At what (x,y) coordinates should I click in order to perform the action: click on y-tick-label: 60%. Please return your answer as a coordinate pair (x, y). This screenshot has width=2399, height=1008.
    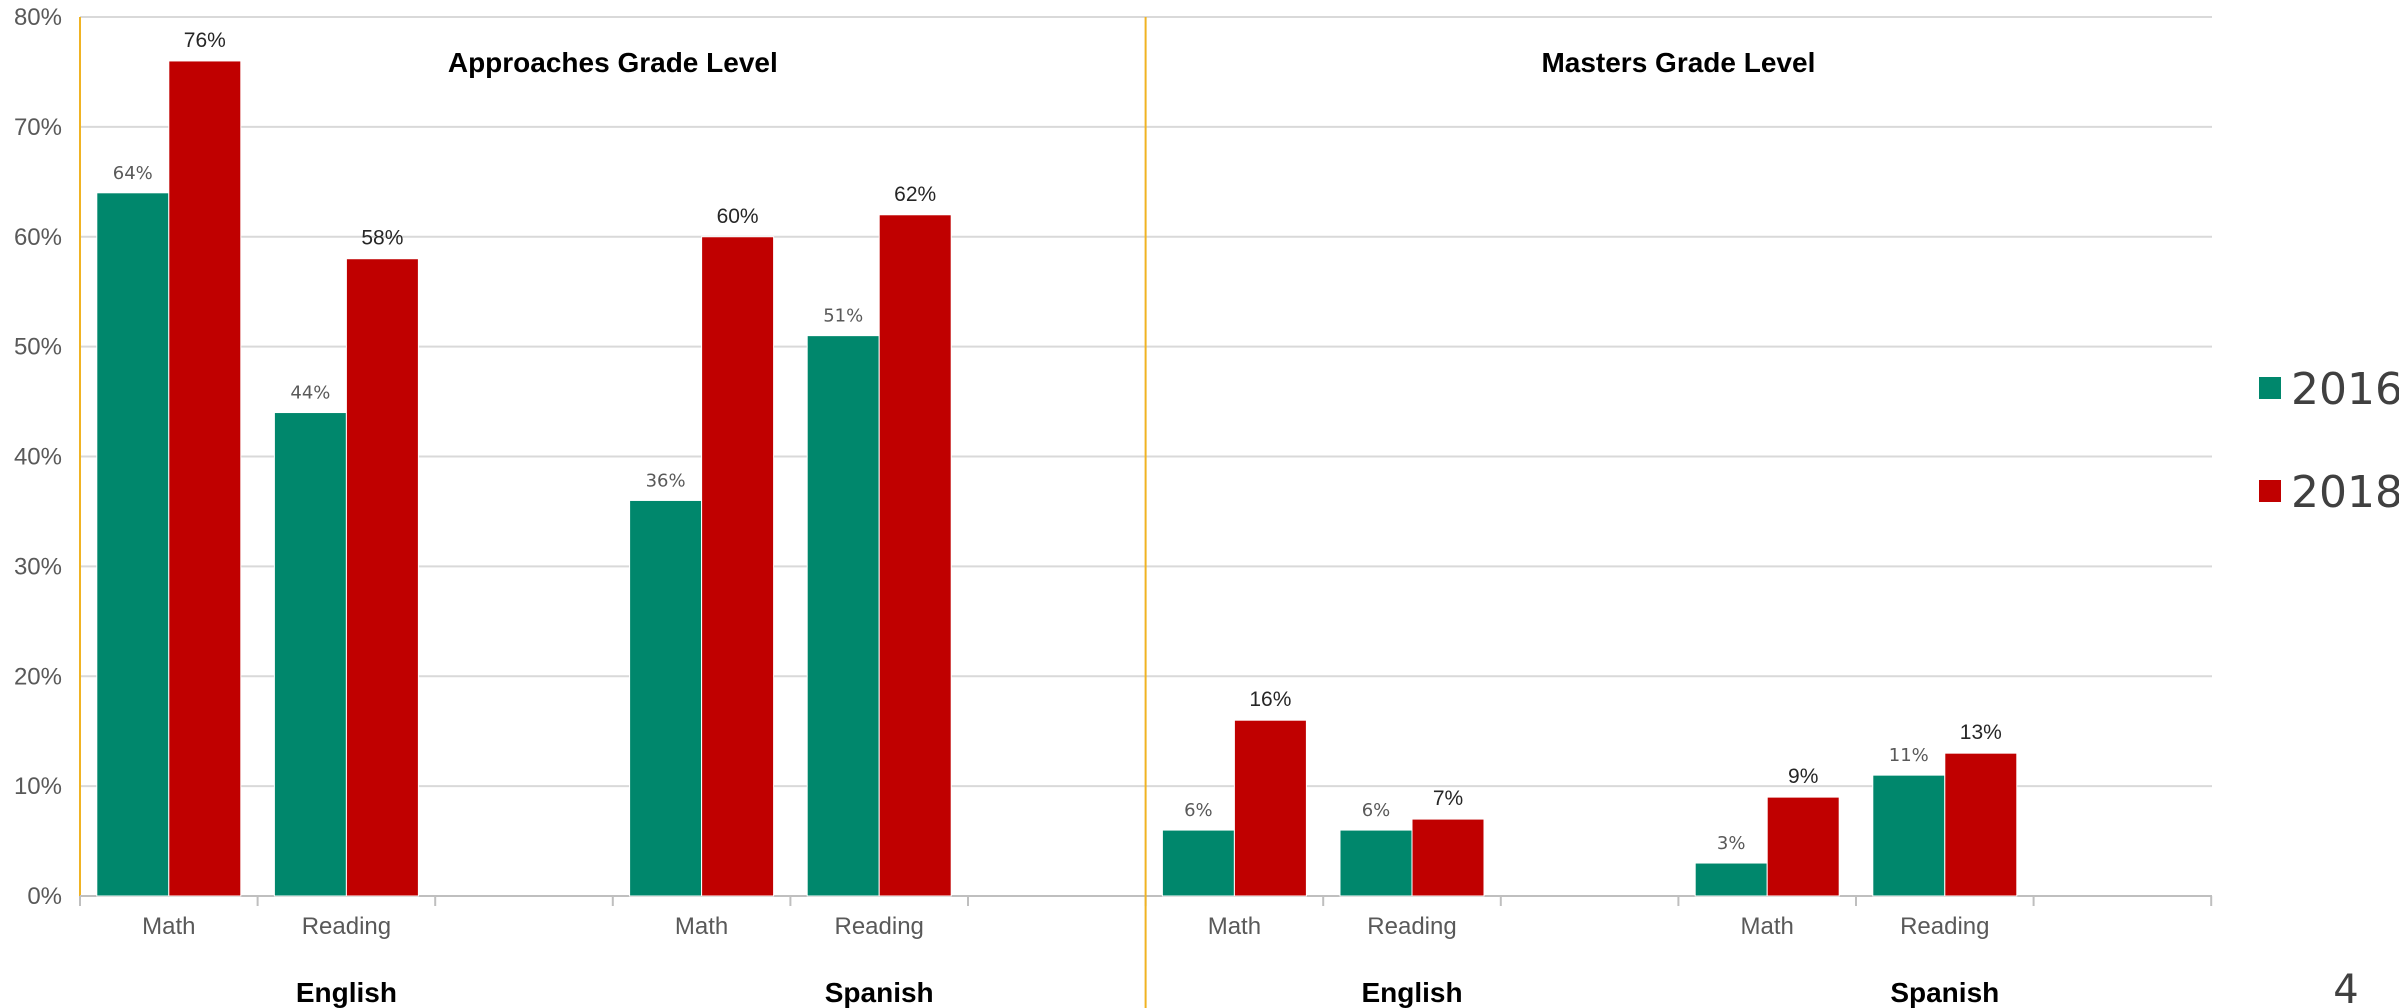
    Looking at the image, I should click on (38, 237).